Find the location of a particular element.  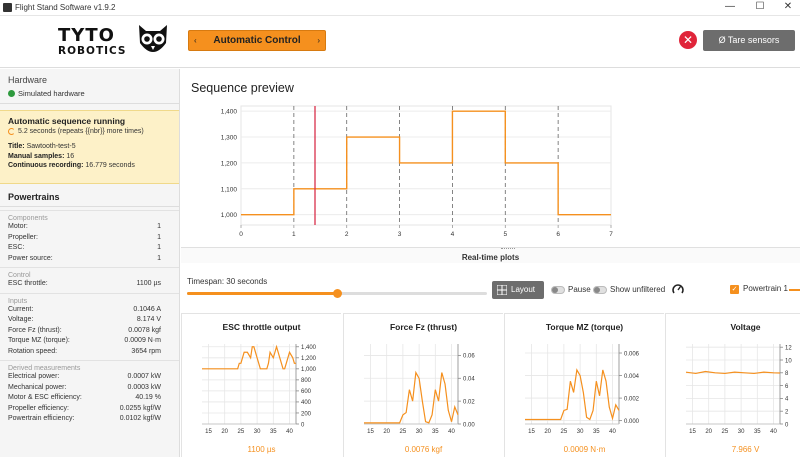

continuous-recording-value: 16.779 seconds is located at coordinates (110, 165).